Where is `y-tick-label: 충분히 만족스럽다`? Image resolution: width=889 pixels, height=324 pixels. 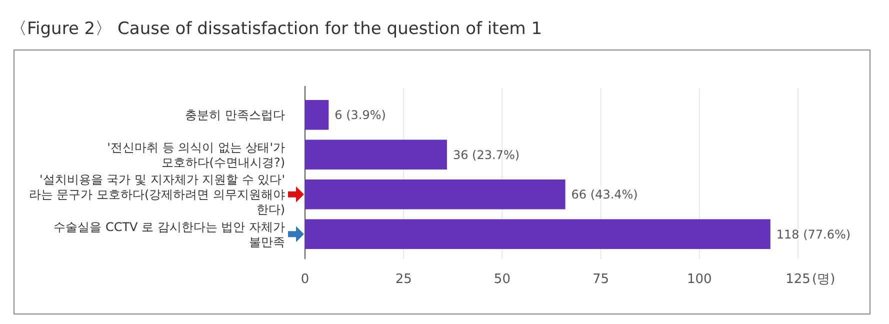 y-tick-label: 충분히 만족스럽다 is located at coordinates (235, 115).